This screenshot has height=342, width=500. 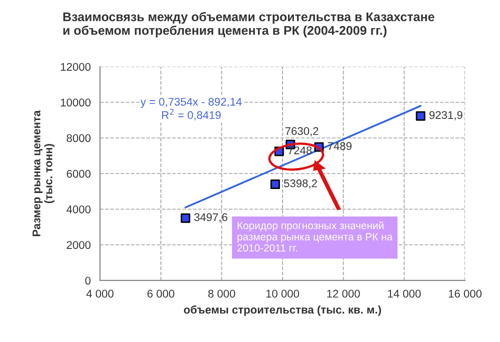 I want to click on data-label: 9231,9, so click(x=445, y=115).